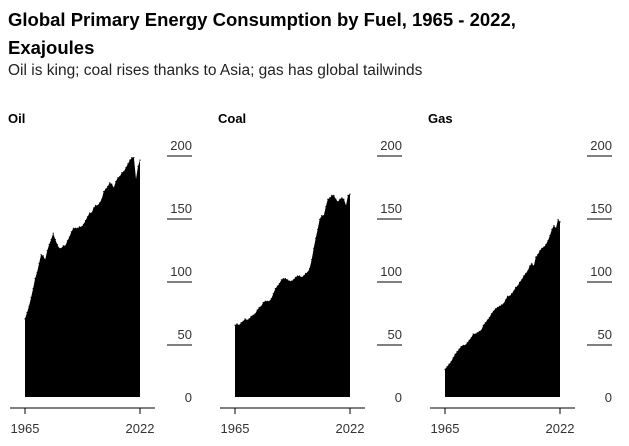 The height and width of the screenshot is (446, 629). Describe the element at coordinates (507, 296) in the screenshot. I see `data-point-gas-1996` at that location.